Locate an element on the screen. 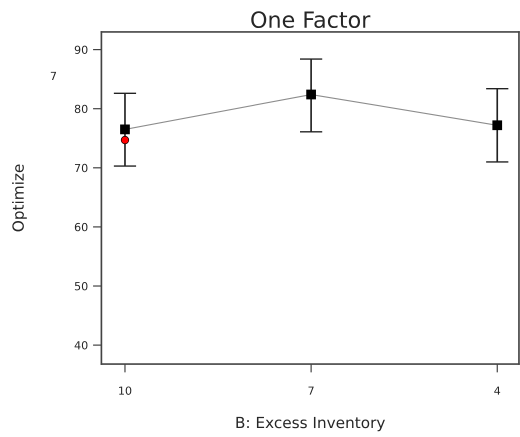 The width and height of the screenshot is (520, 437). y-tick-label: 50 is located at coordinates (81, 286).